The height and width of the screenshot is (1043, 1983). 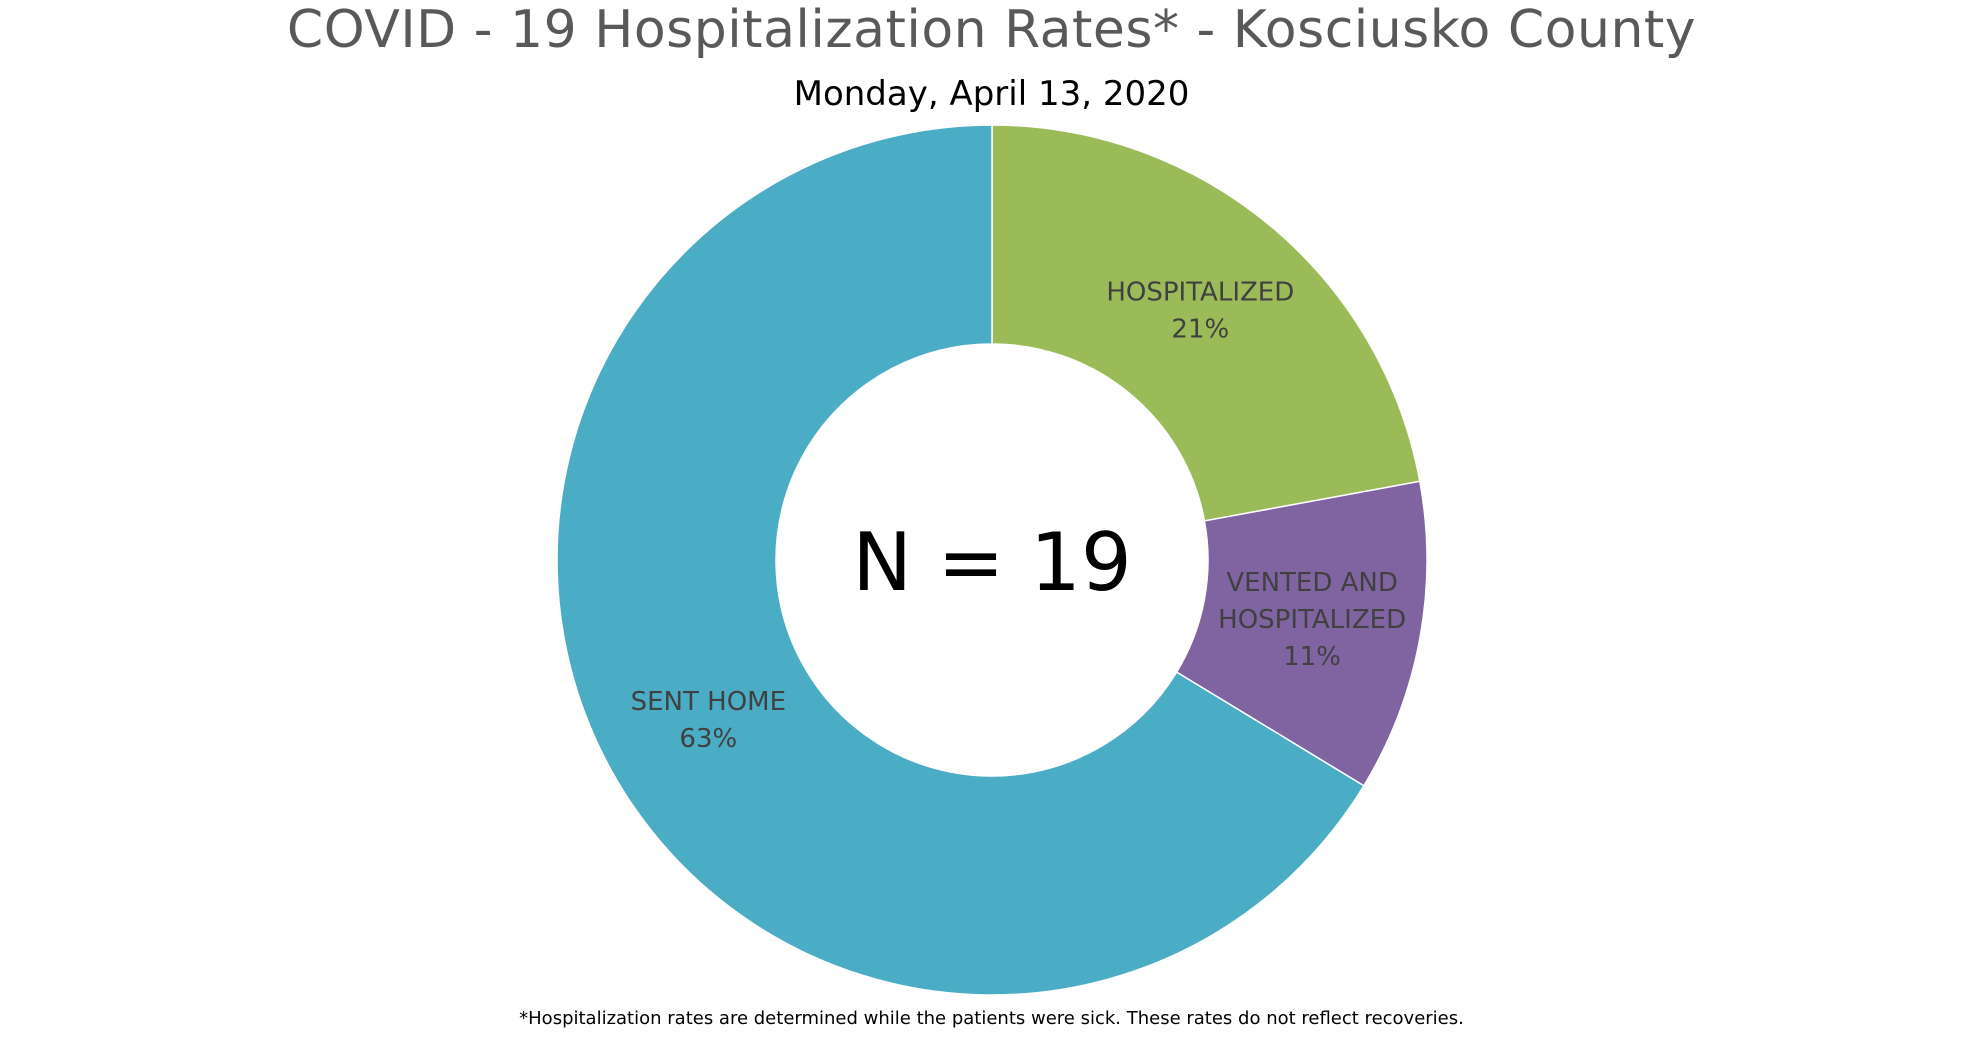 I want to click on chart-subtitle: Monday, April 13, 2020, so click(x=991, y=94).